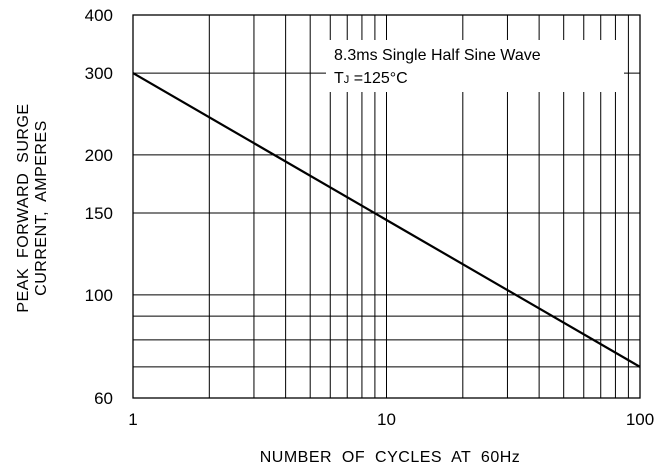  What do you see at coordinates (99, 15) in the screenshot?
I see `y-tick-label: 400` at bounding box center [99, 15].